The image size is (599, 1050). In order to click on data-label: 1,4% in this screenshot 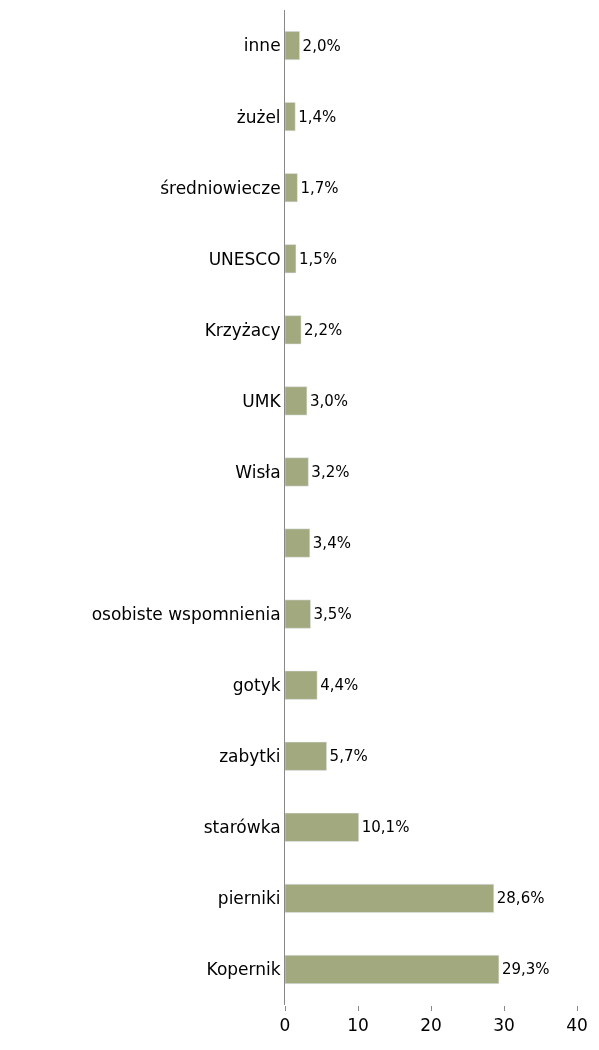, I will do `click(317, 116)`.